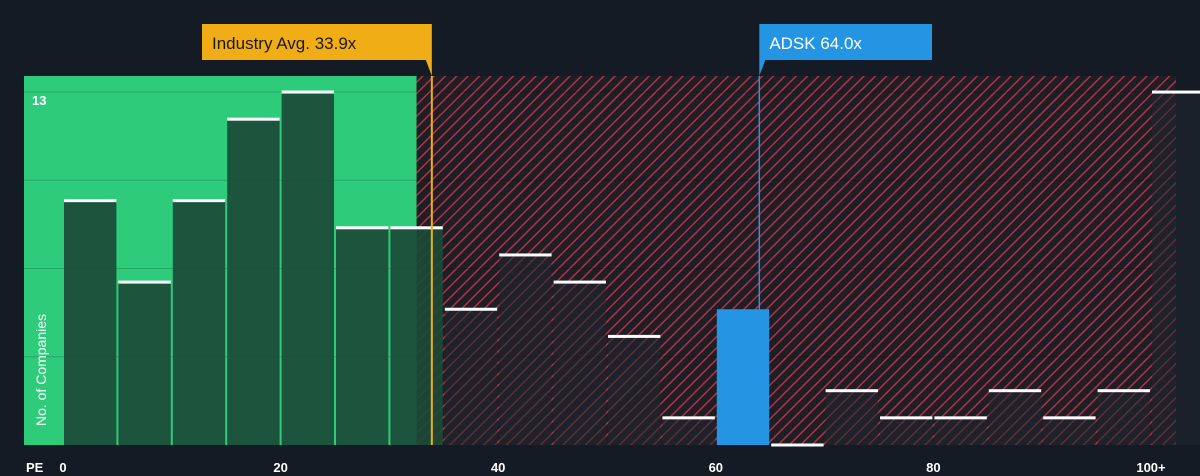 Image resolution: width=1200 pixels, height=476 pixels. I want to click on company-pe-label: ADSK 64.0x, so click(815, 43).